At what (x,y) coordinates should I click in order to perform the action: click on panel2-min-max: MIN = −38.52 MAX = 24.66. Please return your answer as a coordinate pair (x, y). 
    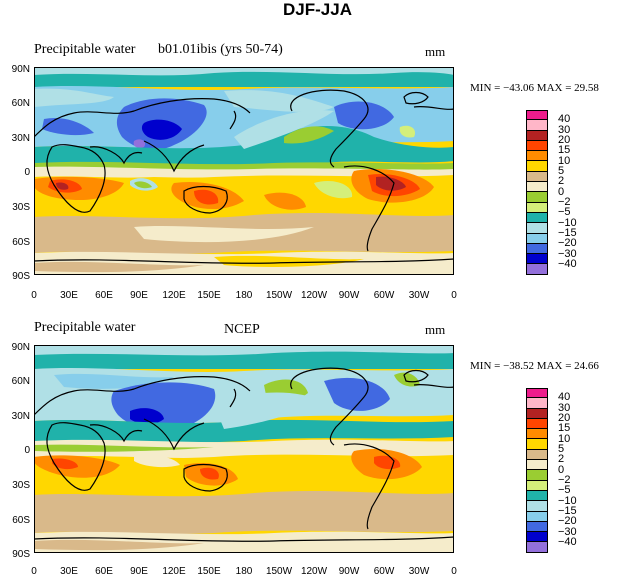
    Looking at the image, I should click on (534, 366).